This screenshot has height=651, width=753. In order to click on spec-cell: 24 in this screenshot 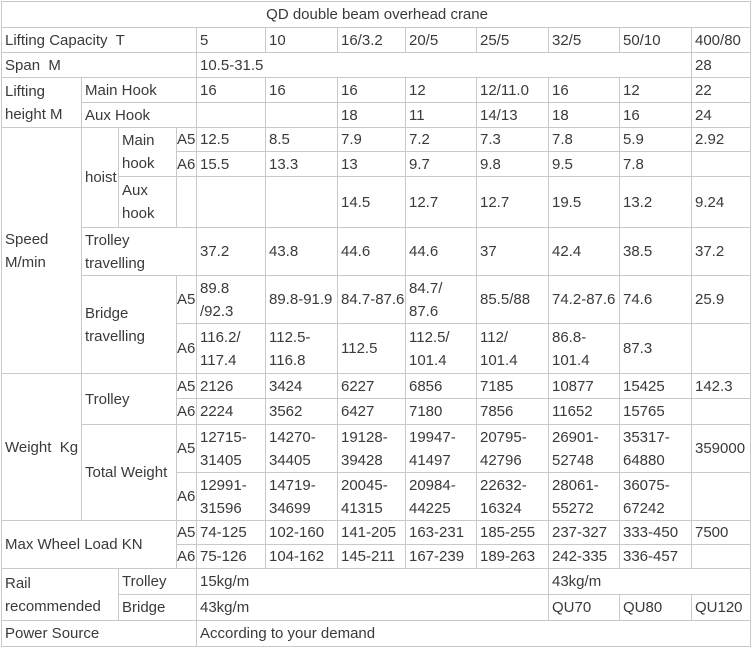, I will do `click(721, 115)`.